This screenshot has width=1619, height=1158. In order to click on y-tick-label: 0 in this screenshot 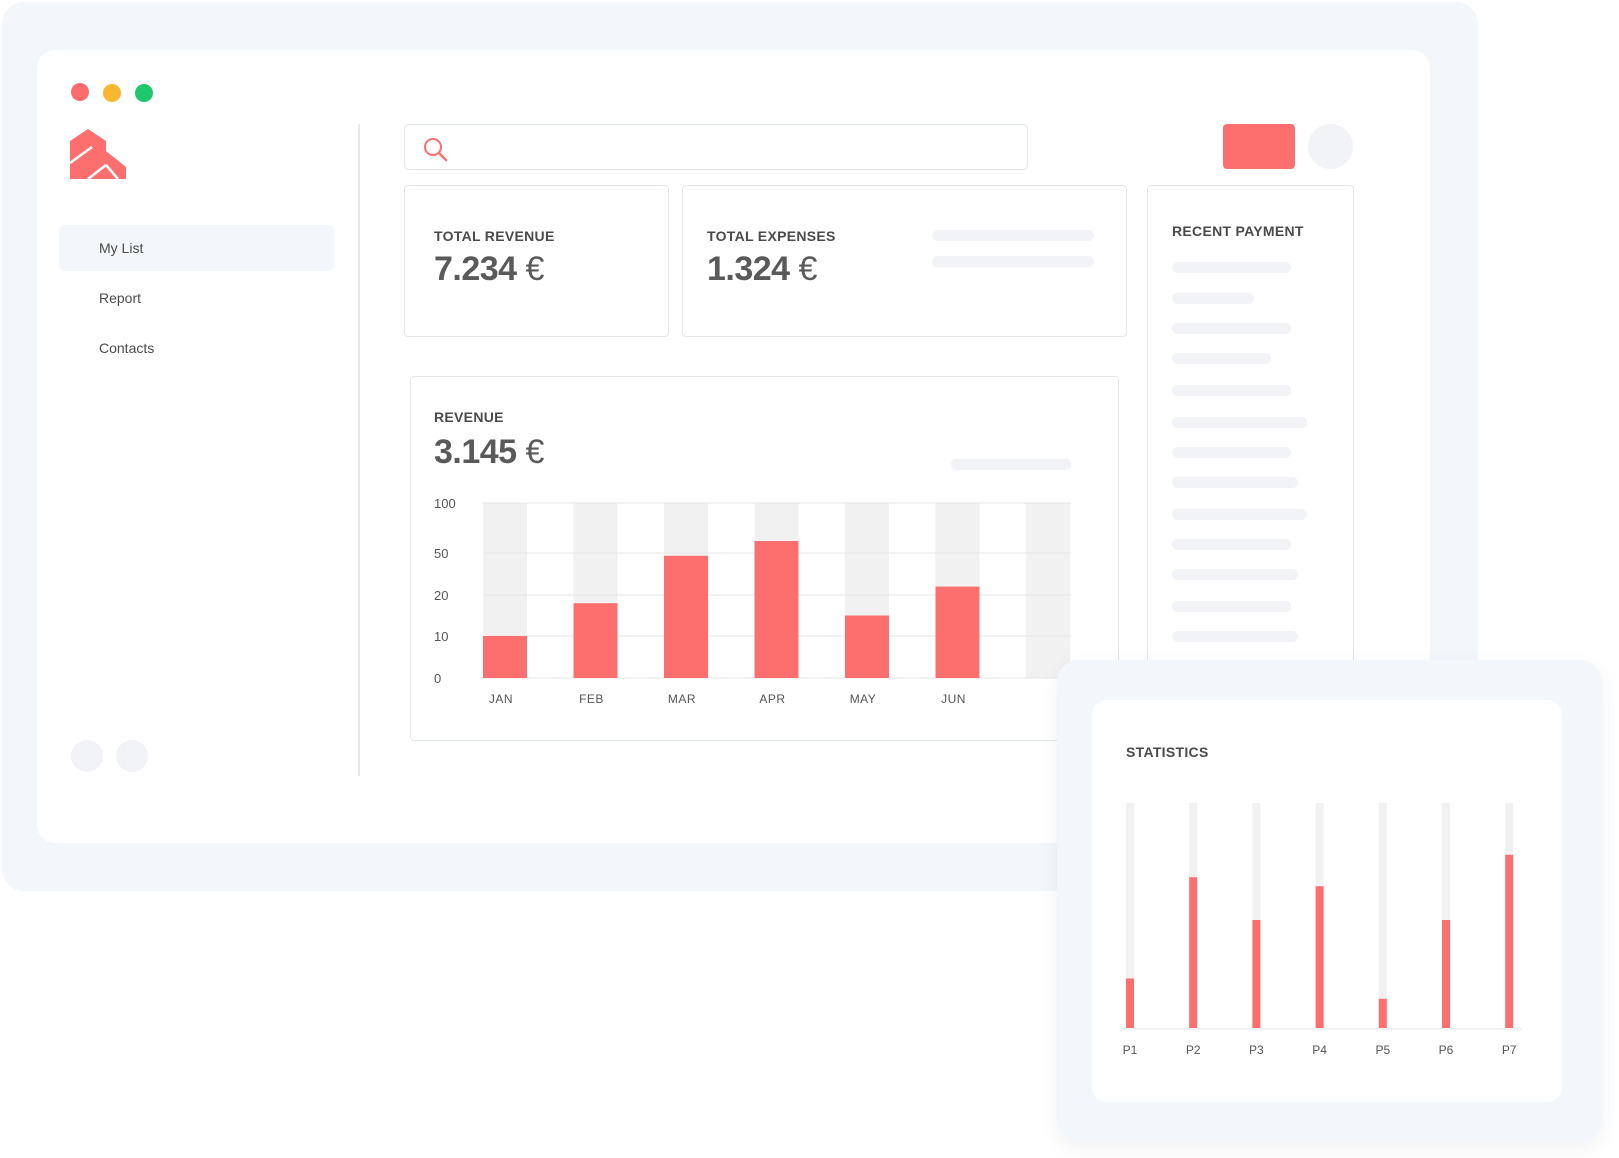, I will do `click(437, 678)`.